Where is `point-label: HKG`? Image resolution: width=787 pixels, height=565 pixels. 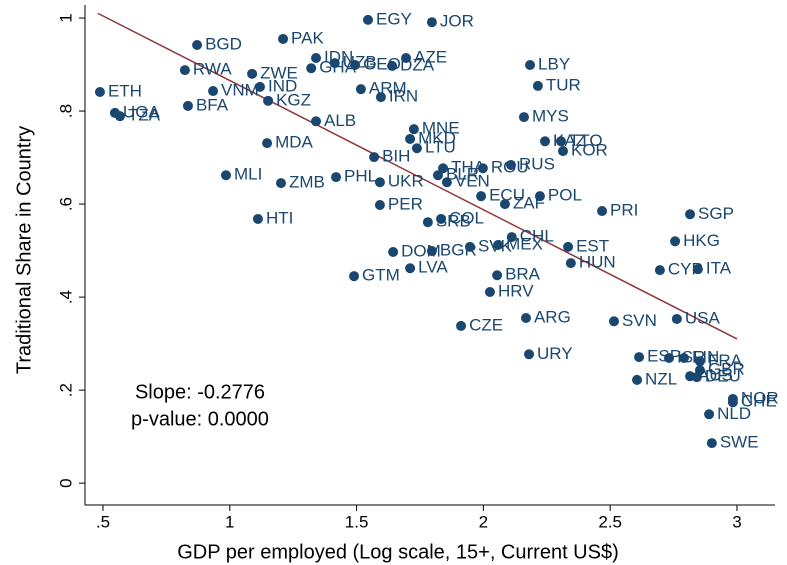
point-label: HKG is located at coordinates (701, 240).